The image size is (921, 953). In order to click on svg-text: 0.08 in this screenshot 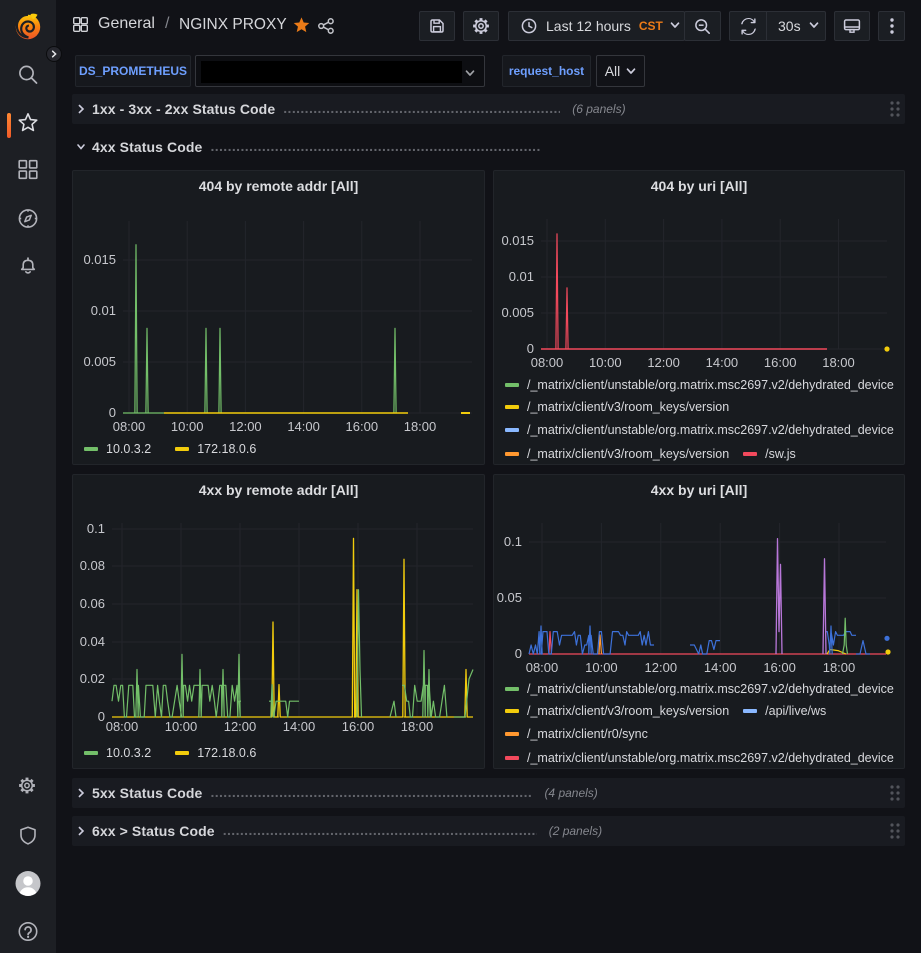, I will do `click(92, 565)`.